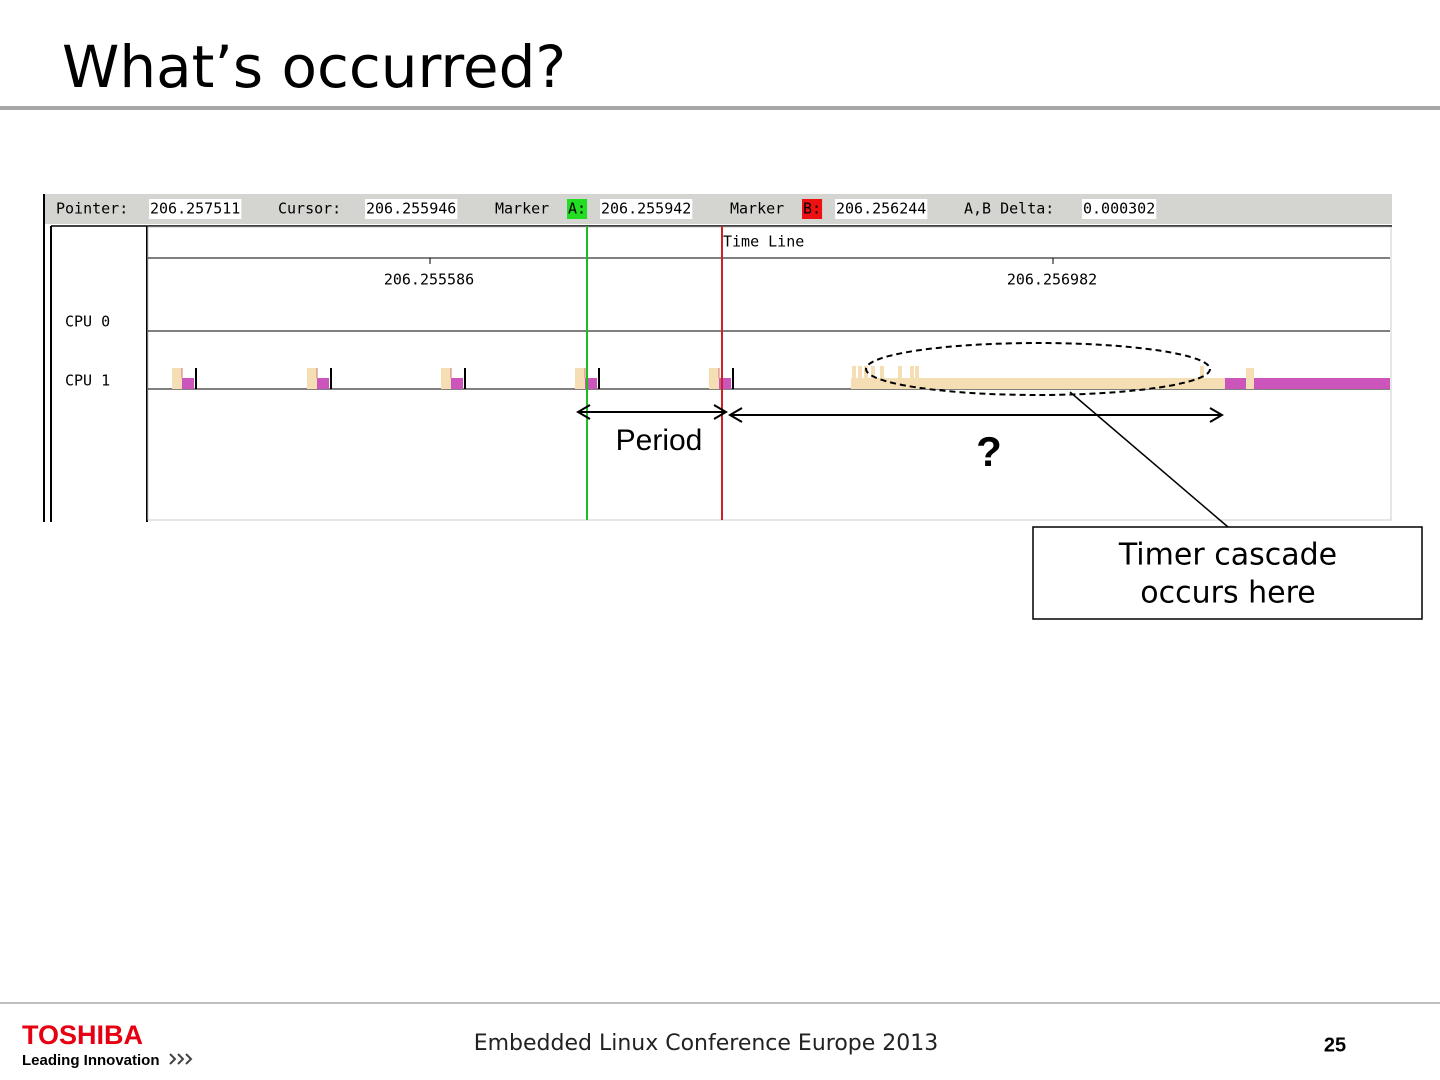 The image size is (1440, 1080). What do you see at coordinates (763, 242) in the screenshot?
I see `timeline-header: Time Line` at bounding box center [763, 242].